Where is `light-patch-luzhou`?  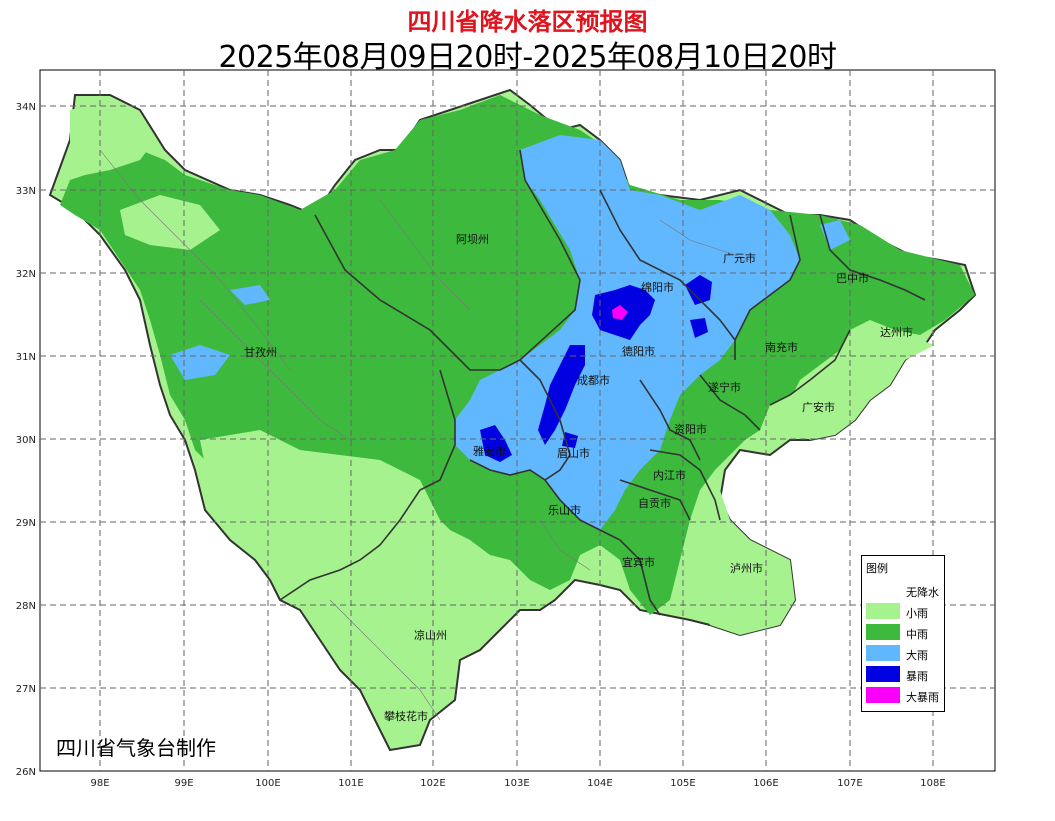
light-patch-luzhou is located at coordinates (747, 562).